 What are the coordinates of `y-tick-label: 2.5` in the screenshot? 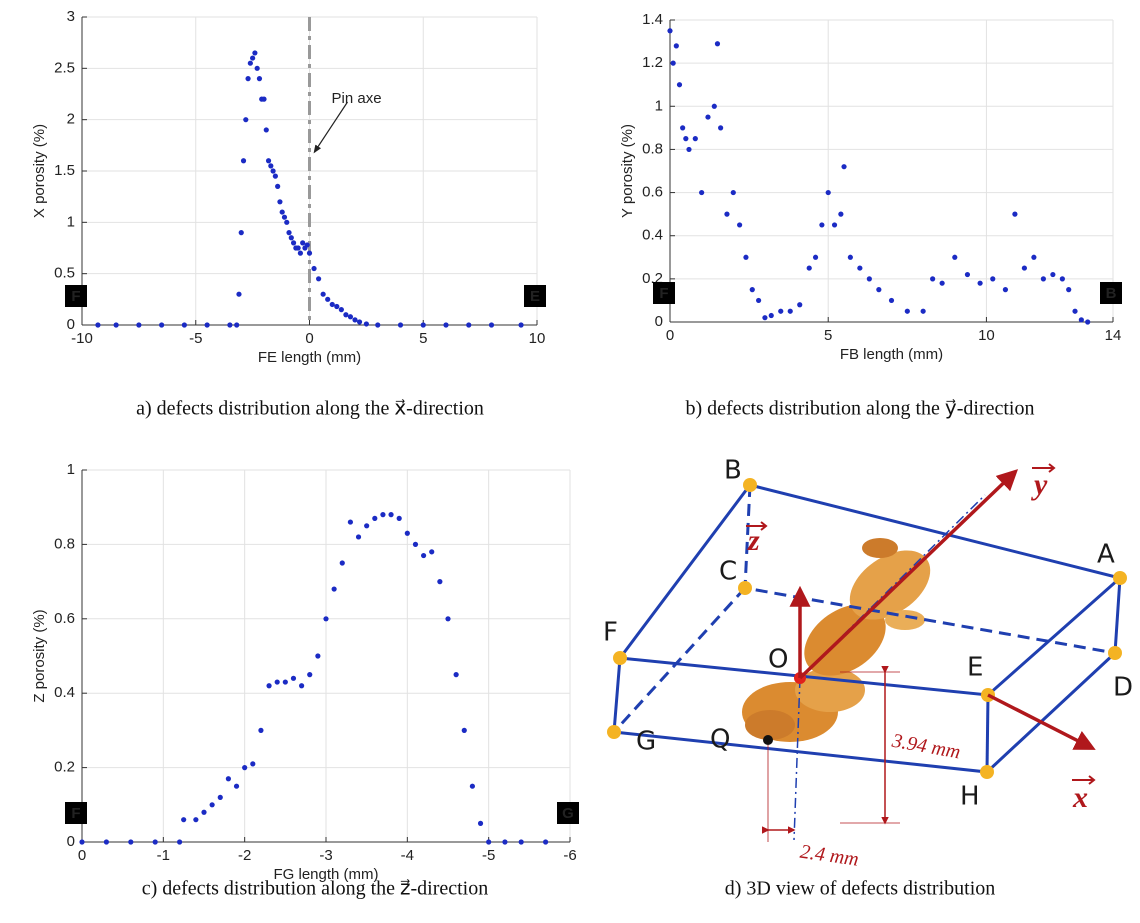 It's located at (64, 67).